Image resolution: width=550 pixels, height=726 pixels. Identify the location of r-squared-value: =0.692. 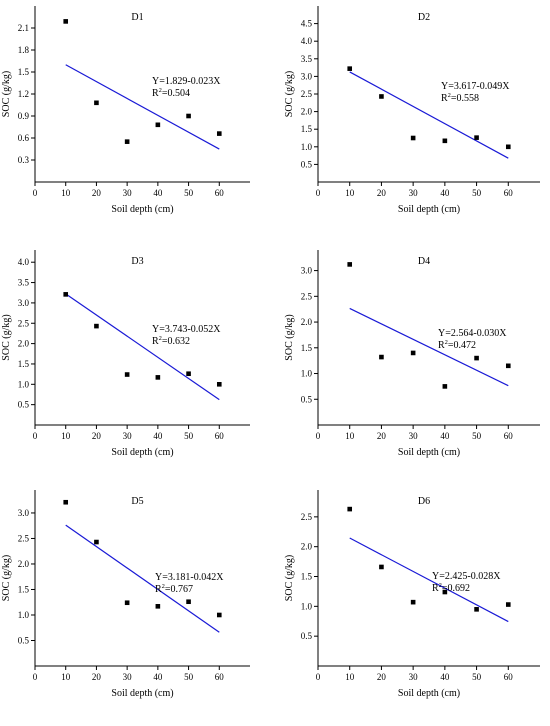
(456, 588).